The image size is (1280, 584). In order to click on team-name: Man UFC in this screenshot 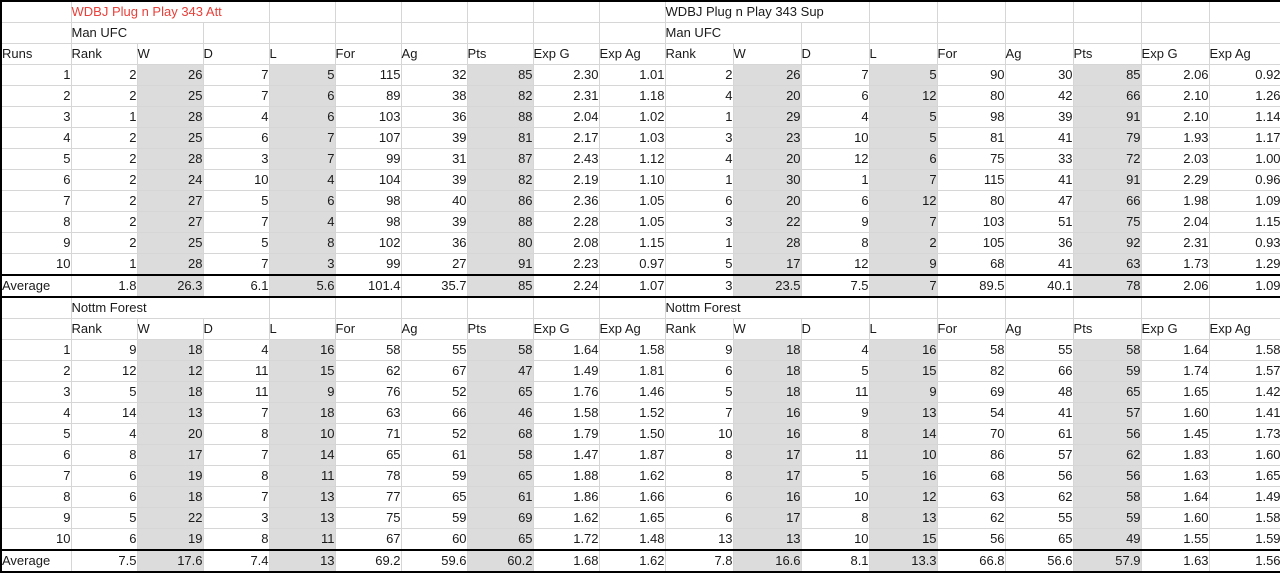, I will do `click(733, 33)`.